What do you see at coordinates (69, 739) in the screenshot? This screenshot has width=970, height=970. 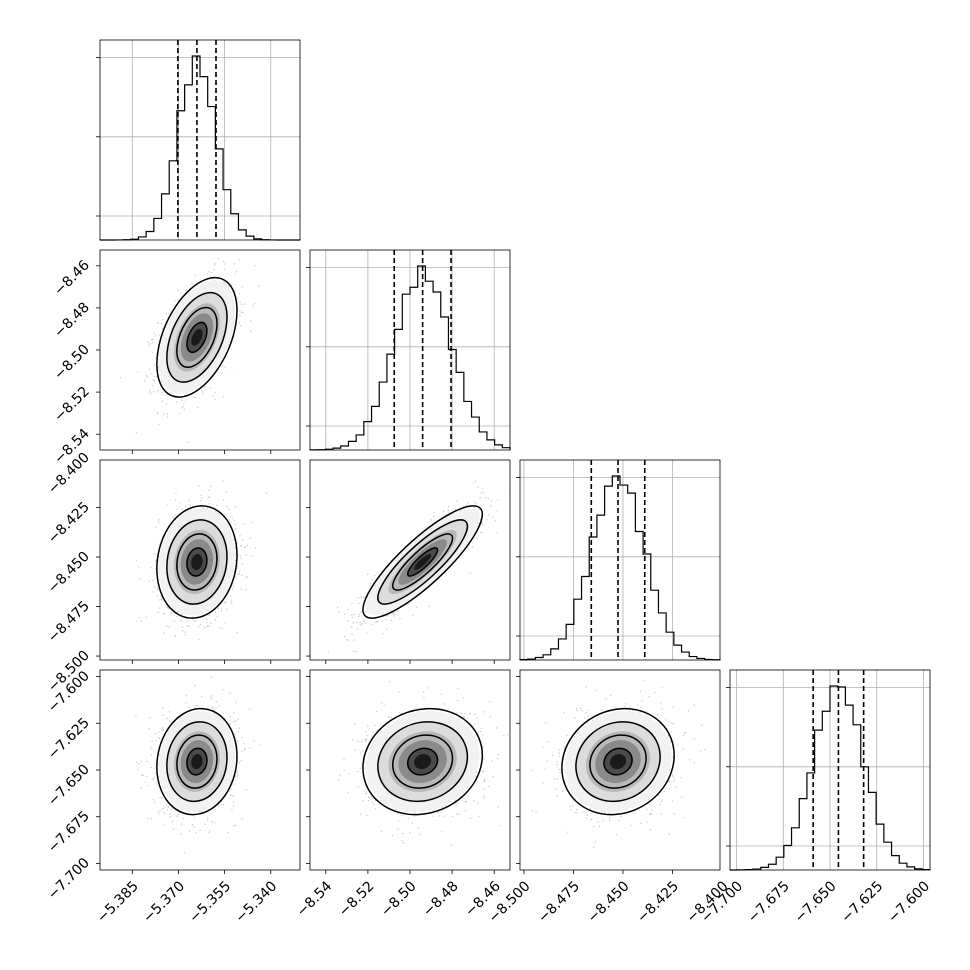 I see `ytick-label-3-3: −7.625` at bounding box center [69, 739].